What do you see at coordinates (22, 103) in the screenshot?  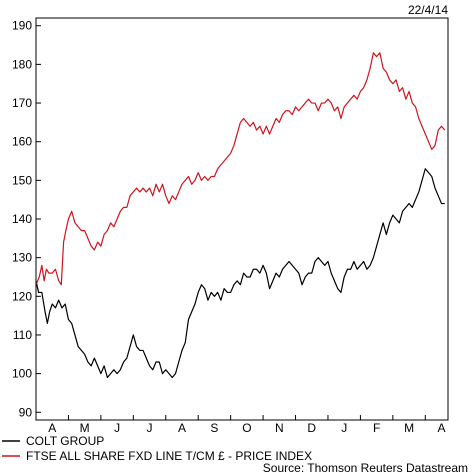 I see `y-tick-label: 170` at bounding box center [22, 103].